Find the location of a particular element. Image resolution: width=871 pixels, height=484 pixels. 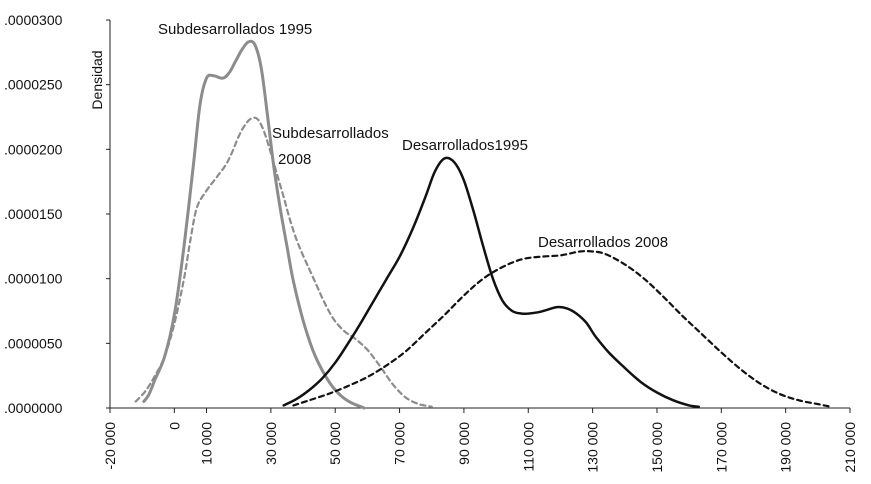

series-label-desarrollados-1995: Desarrollados1995 is located at coordinates (465, 145).